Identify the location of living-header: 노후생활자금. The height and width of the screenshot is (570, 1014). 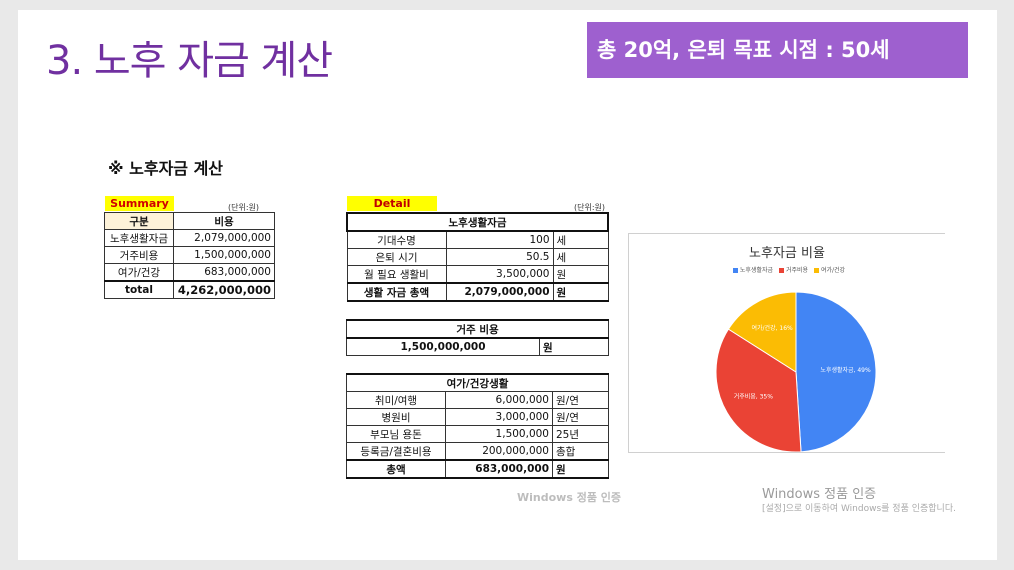
(477, 222).